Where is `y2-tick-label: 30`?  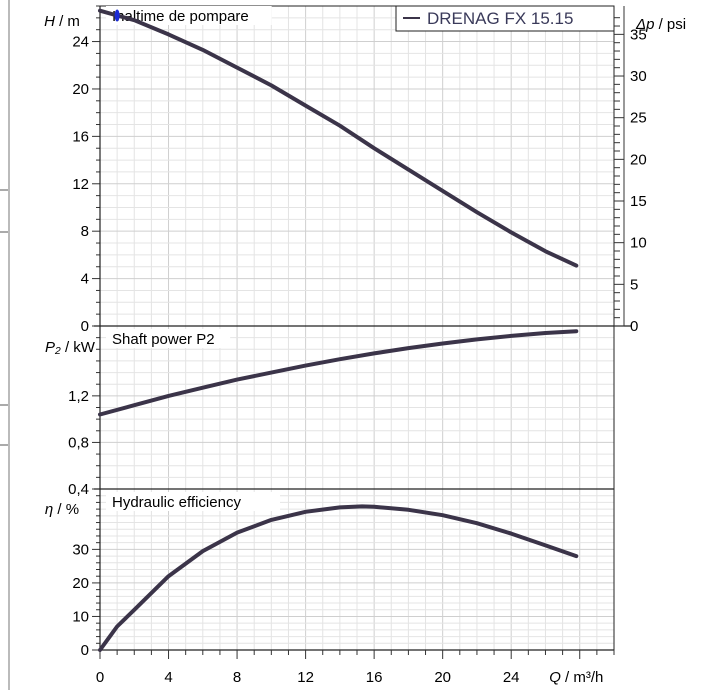
y2-tick-label: 30 is located at coordinates (638, 76).